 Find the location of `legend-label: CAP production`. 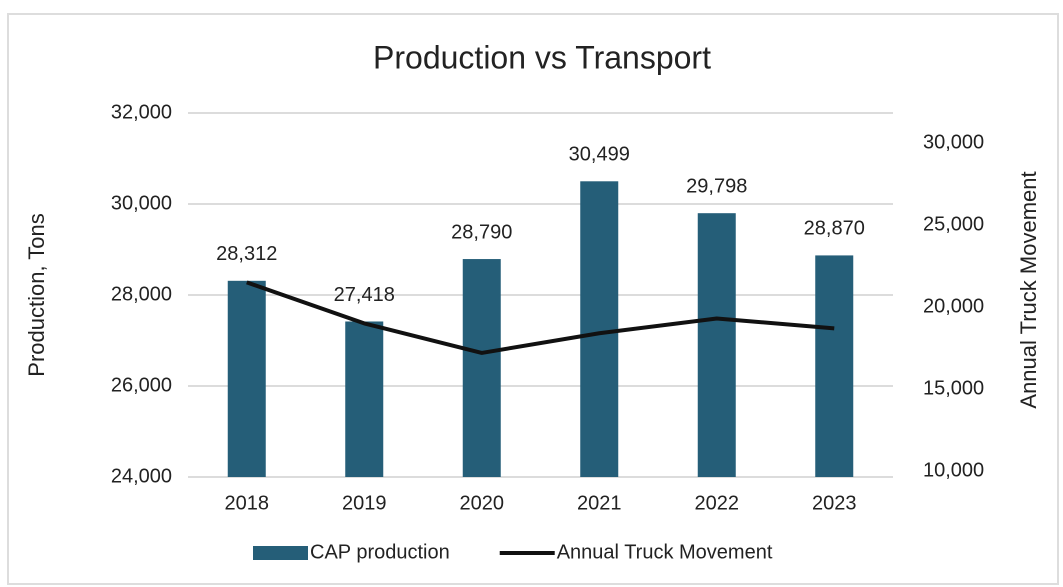

legend-label: CAP production is located at coordinates (380, 552).